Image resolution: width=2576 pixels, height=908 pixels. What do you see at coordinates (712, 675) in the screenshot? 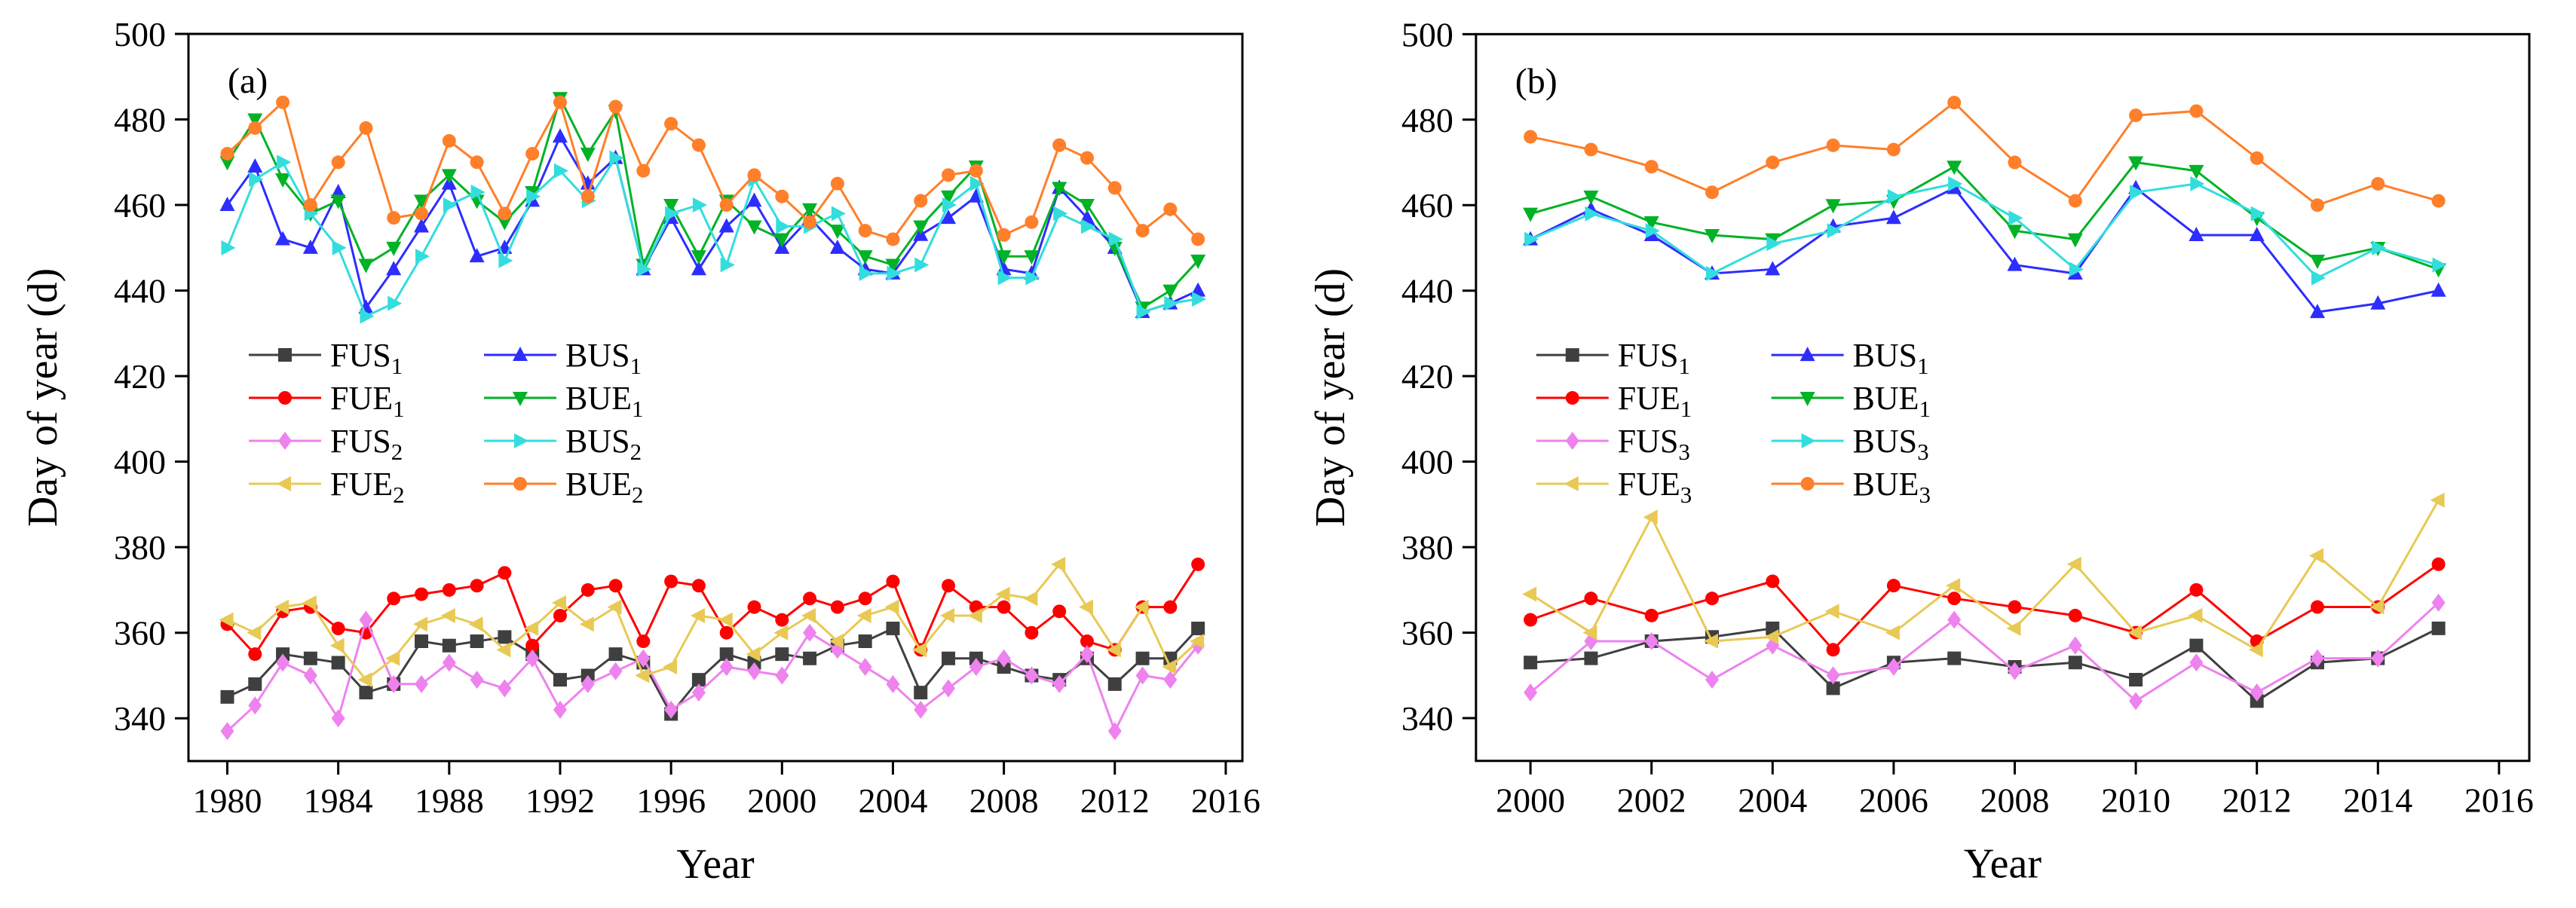
I see `series-FUS2` at bounding box center [712, 675].